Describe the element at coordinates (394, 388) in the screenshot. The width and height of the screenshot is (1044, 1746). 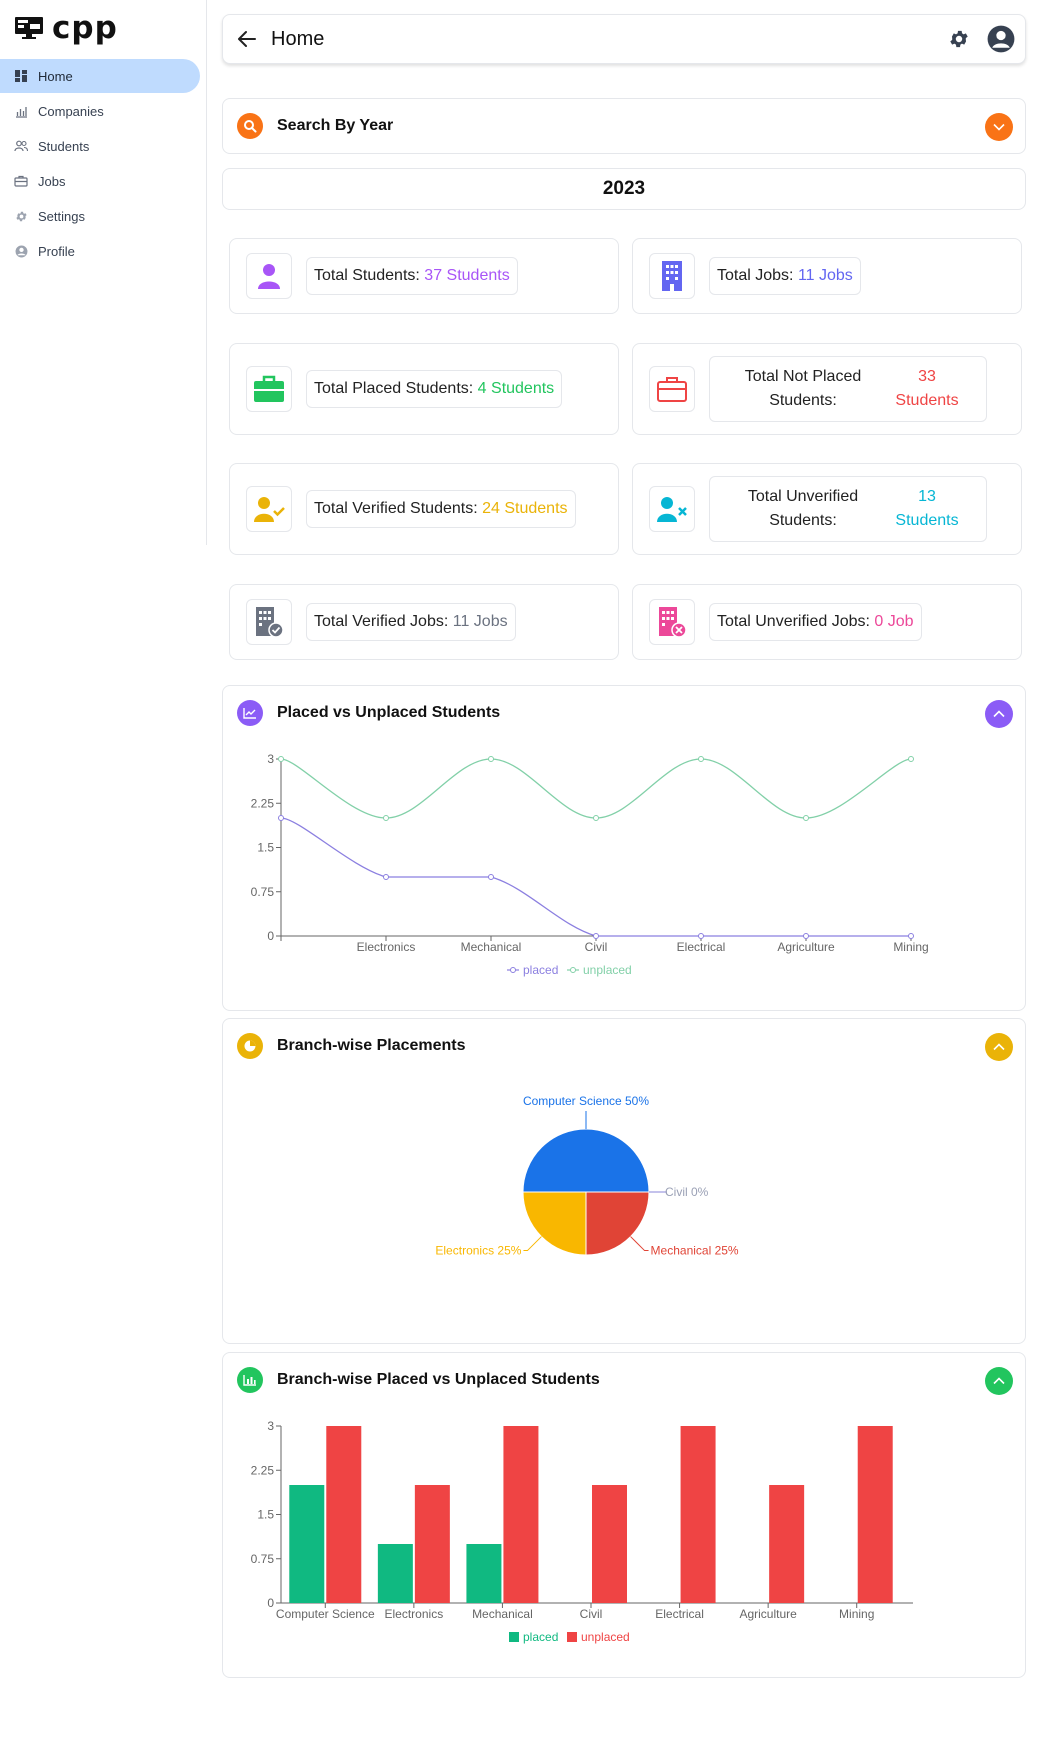
I see `stat-label: Total Placed Students:` at that location.